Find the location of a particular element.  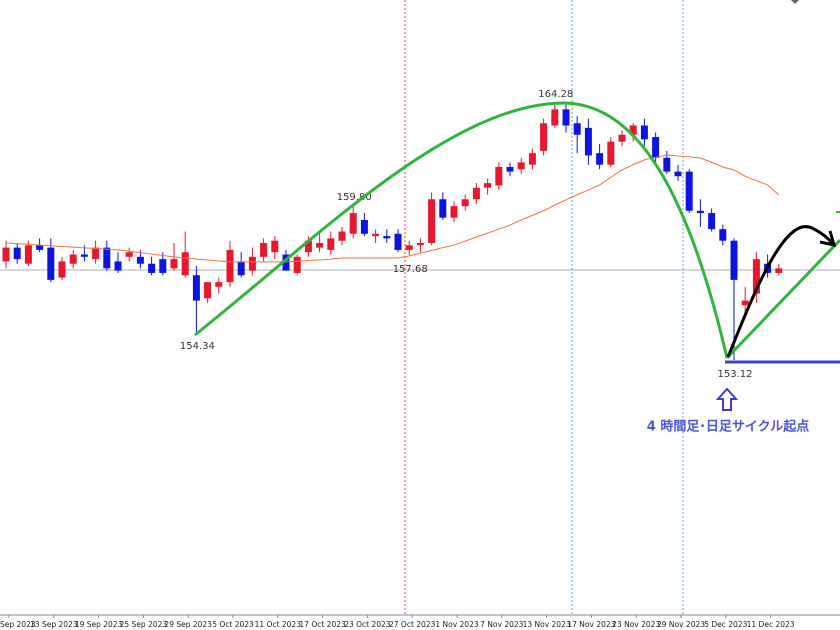

x-tick-label: 25 Sep 2023 is located at coordinates (144, 624).